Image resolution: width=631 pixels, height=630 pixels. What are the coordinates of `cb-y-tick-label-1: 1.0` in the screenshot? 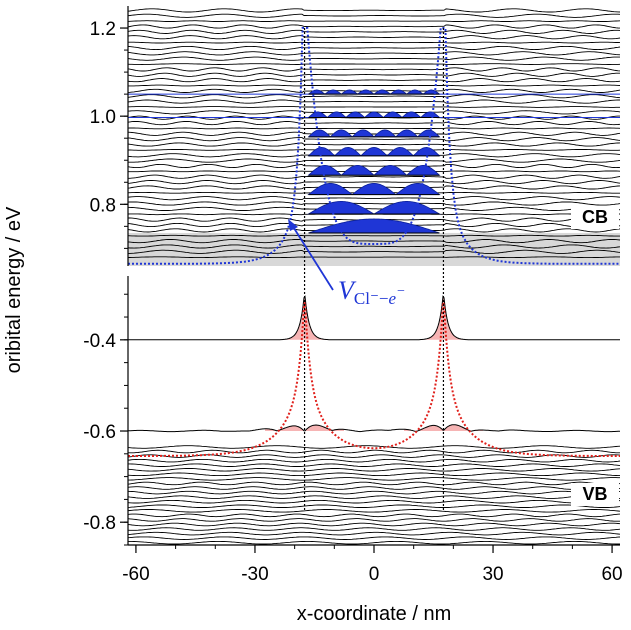 It's located at (103, 117).